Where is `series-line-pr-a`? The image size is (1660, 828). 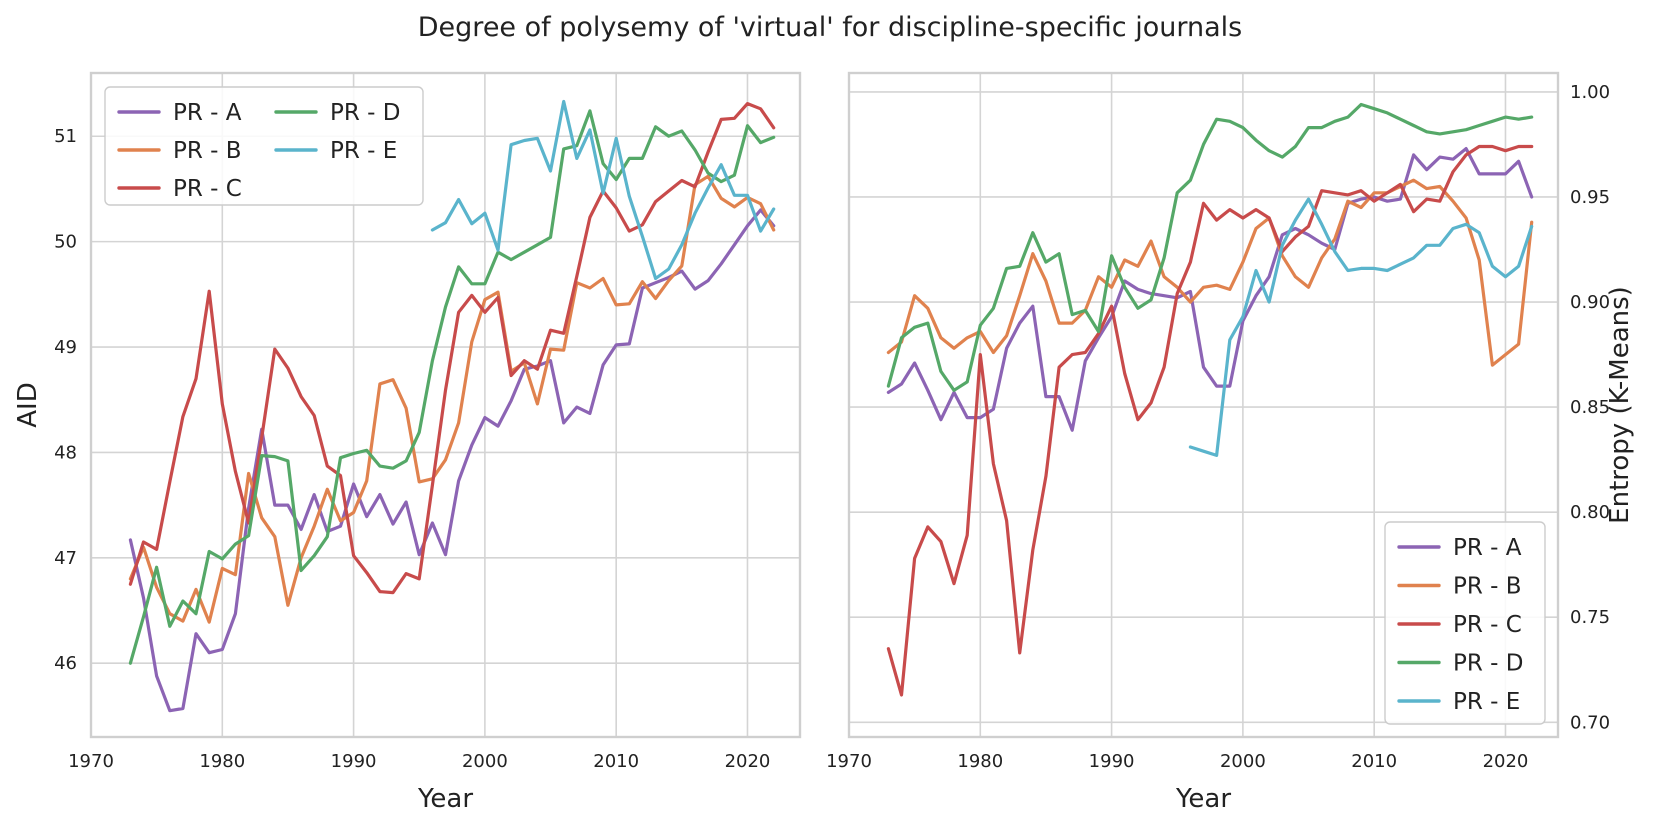
series-line-pr-a is located at coordinates (1210, 289).